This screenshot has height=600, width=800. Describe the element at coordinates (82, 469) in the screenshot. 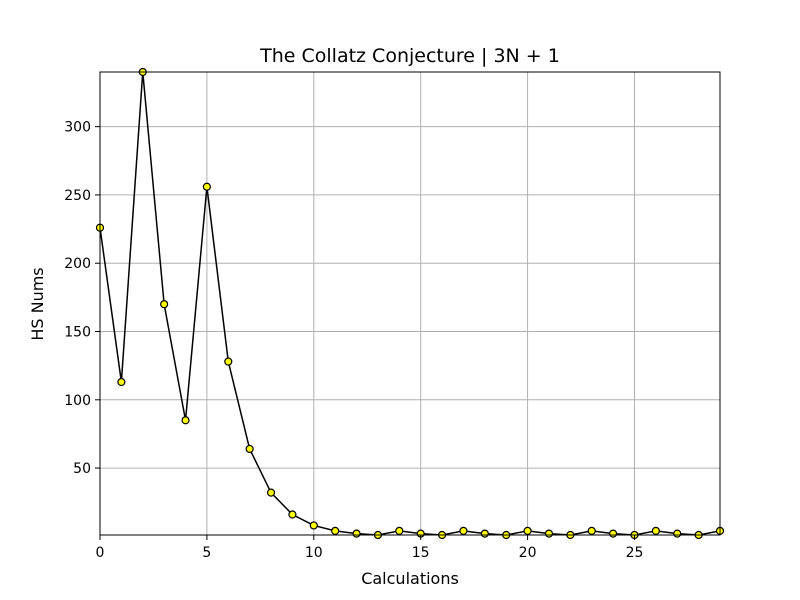

I see `y-tick-label: 50` at that location.